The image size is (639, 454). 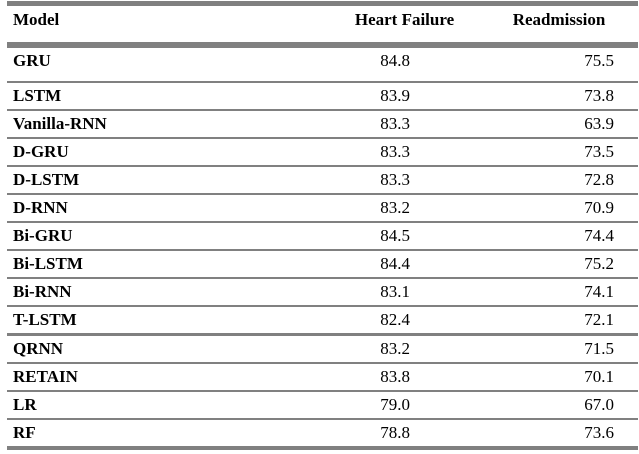 I want to click on readmission-cell: 74.4, so click(x=559, y=236).